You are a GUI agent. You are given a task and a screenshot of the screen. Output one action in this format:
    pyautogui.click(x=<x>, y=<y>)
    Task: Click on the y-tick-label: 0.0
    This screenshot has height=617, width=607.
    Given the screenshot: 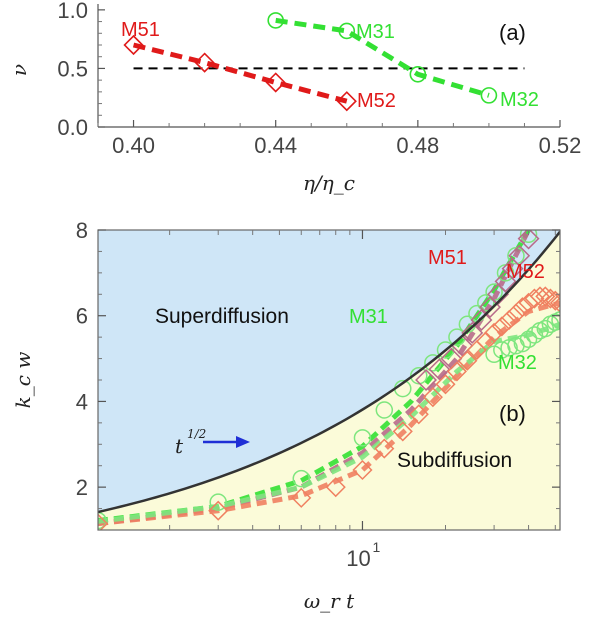 What is the action you would take?
    pyautogui.click(x=72, y=127)
    